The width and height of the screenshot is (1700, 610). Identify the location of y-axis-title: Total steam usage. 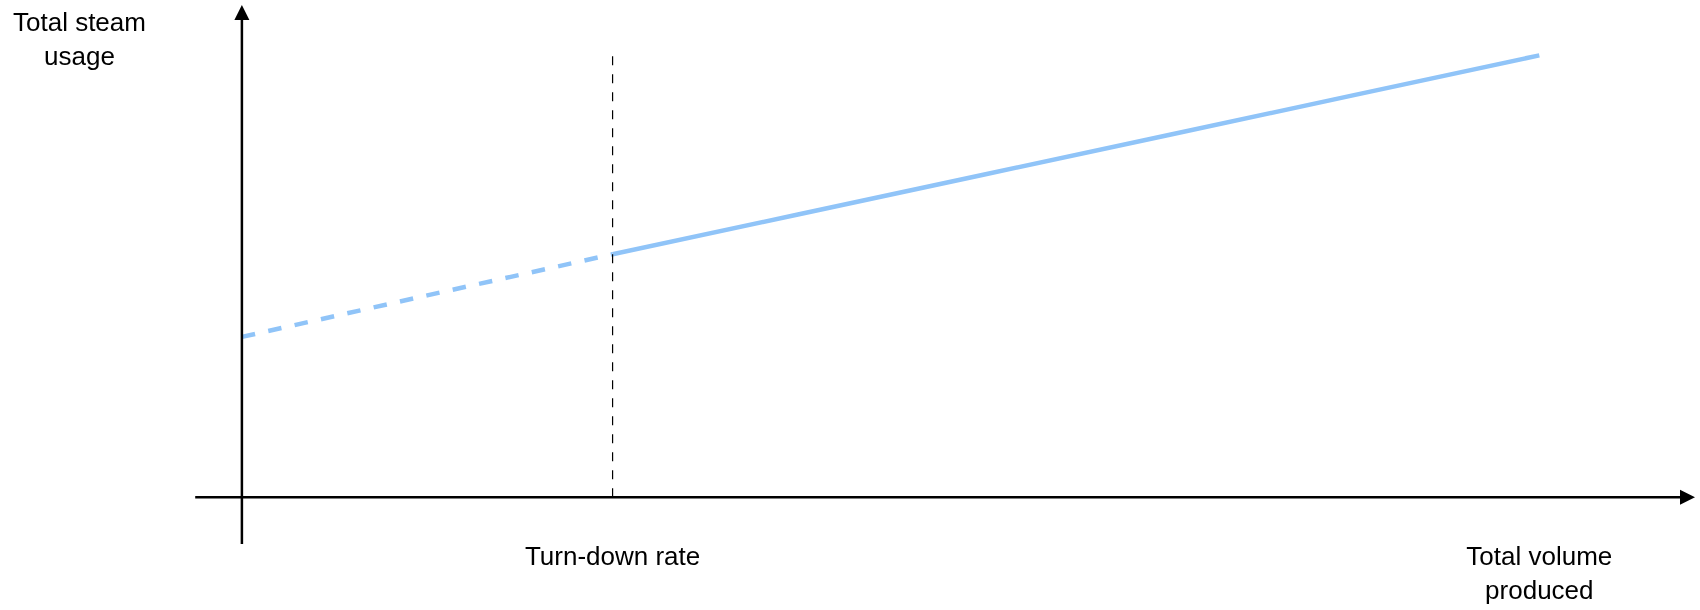
(79, 39).